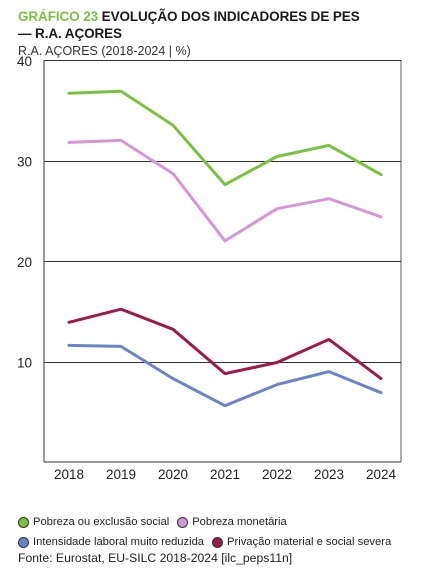  What do you see at coordinates (225, 190) in the screenshot?
I see `series-line-pobreza-monetaria` at bounding box center [225, 190].